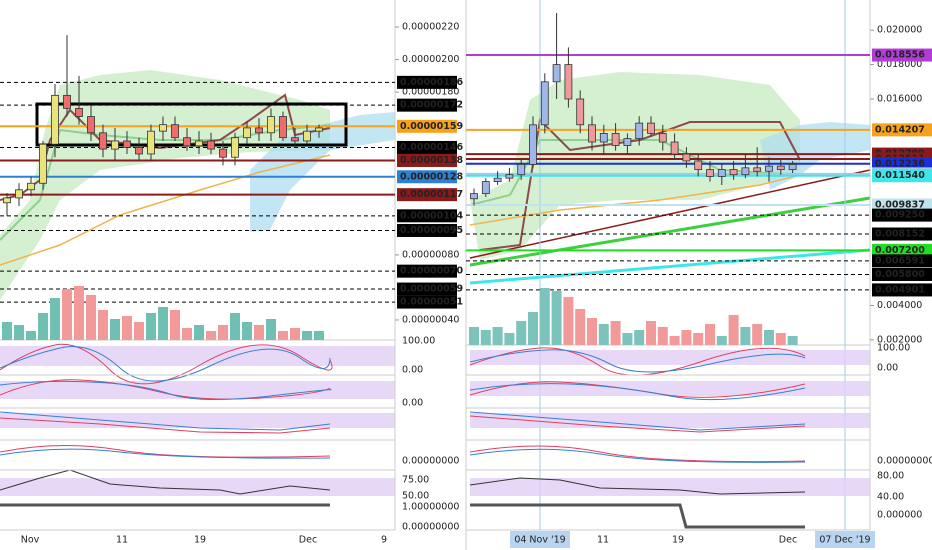  I want to click on price-label: 0.00000059, so click(431, 289).